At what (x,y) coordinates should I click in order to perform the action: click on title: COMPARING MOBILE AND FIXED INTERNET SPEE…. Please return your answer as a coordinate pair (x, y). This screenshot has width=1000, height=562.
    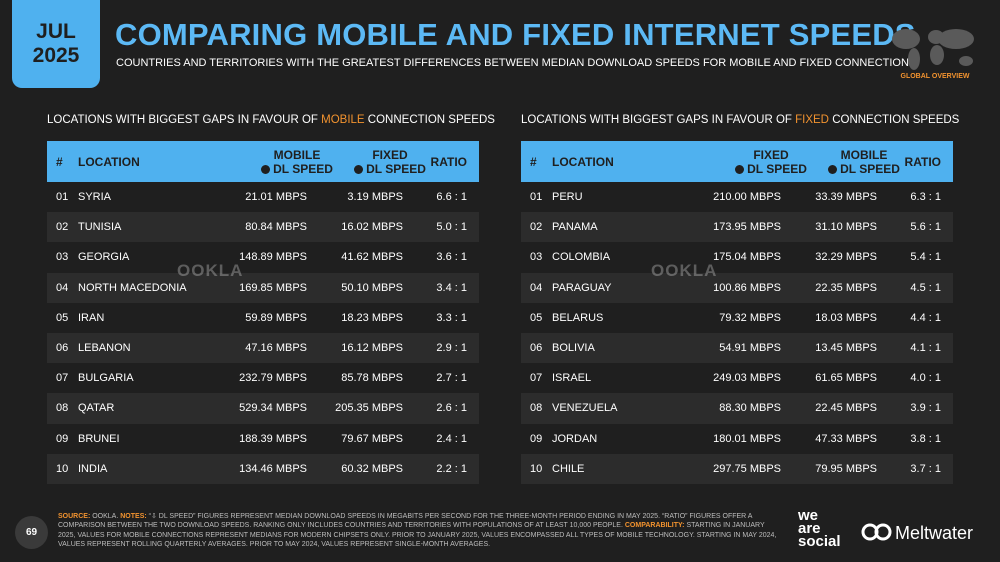
    Looking at the image, I should click on (515, 34).